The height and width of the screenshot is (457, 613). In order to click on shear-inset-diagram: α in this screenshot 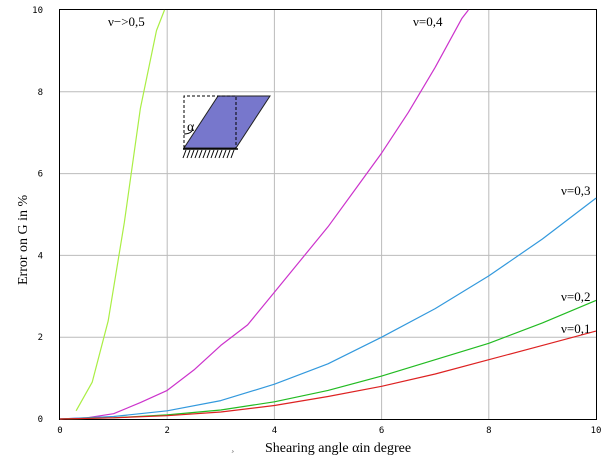, I will do `click(226, 127)`.